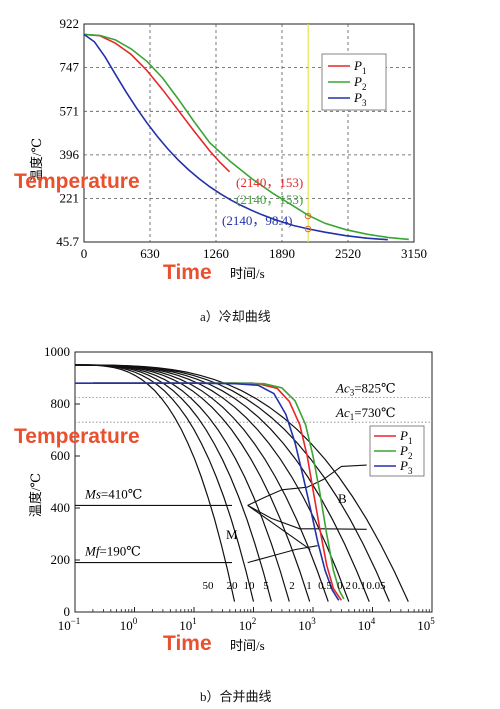 This screenshot has height=709, width=500. I want to click on chart-b-cooling-rate-labels: 50 20 10 5 2 1 0.5 0.2 0.1 0.05, so click(295, 586).